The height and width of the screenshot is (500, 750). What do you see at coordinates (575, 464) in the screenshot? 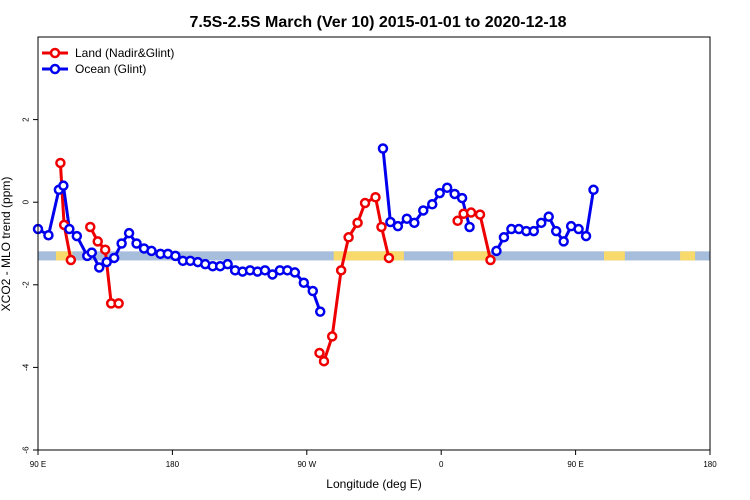
I see `x-tick-label-4: 90 E` at bounding box center [575, 464].